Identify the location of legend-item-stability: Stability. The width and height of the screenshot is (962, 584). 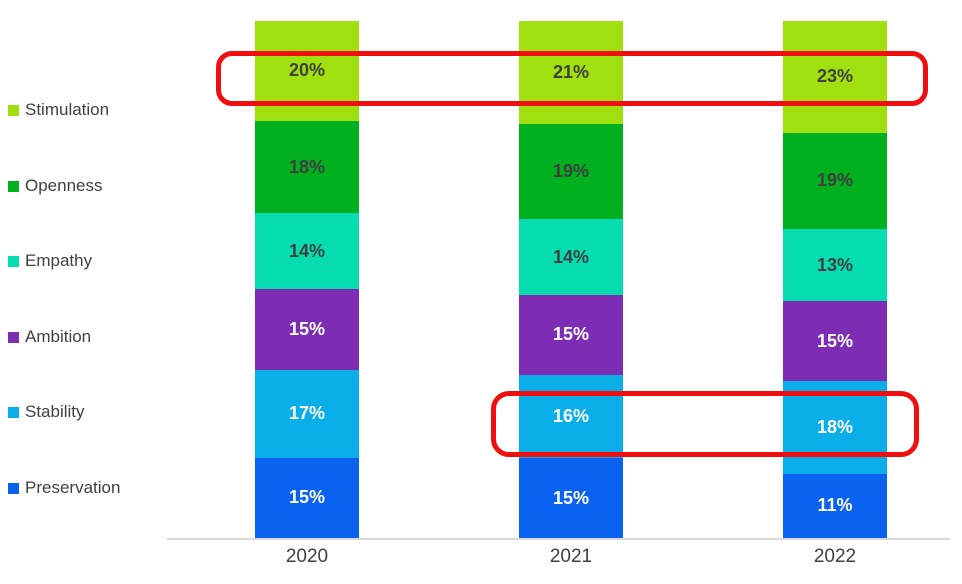
(46, 412).